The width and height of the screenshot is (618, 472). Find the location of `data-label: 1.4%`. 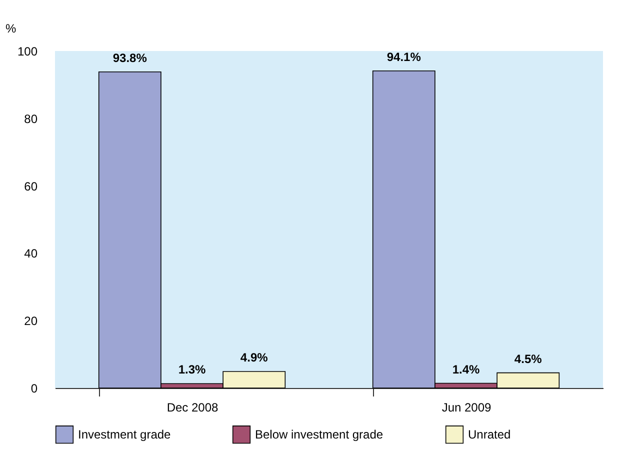

data-label: 1.4% is located at coordinates (466, 369).